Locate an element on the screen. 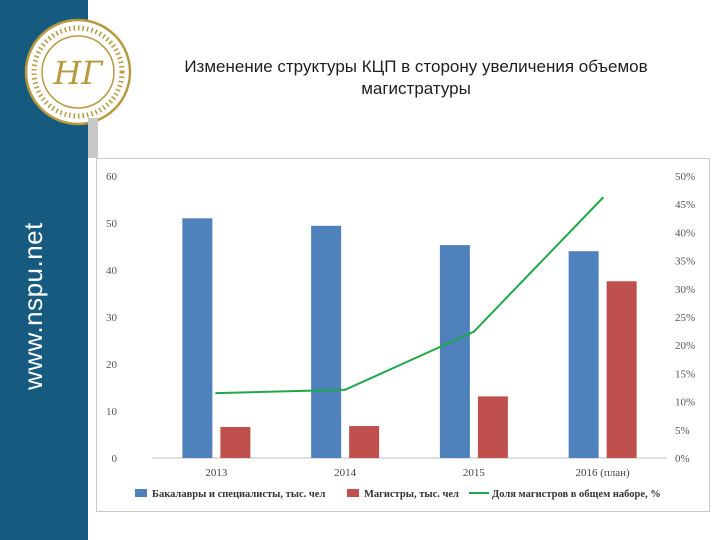  legend-bachelors: Бакалавры и специалисты, тыс. чел is located at coordinates (230, 494).